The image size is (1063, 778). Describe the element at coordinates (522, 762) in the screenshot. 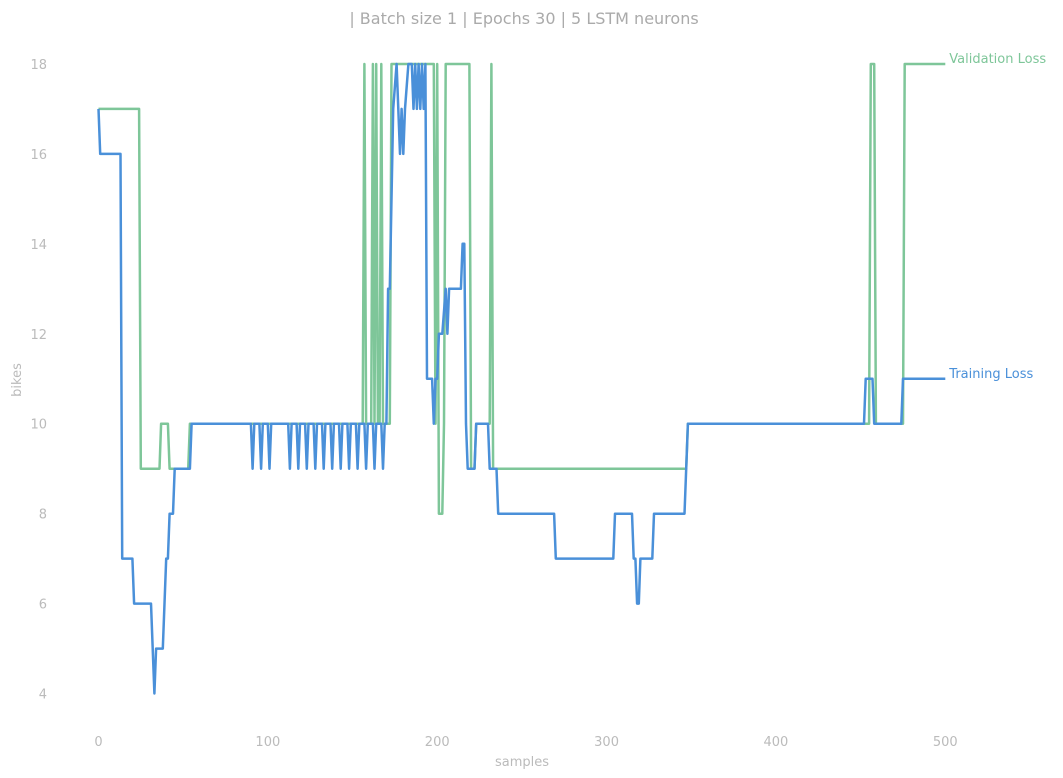

I see `x-axis-title: samples` at that location.